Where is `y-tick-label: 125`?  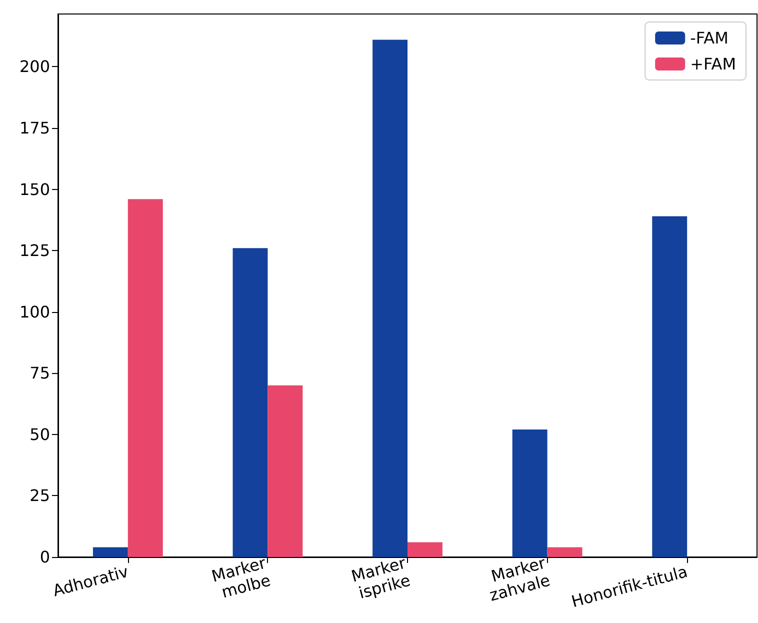 y-tick-label: 125 is located at coordinates (34, 250).